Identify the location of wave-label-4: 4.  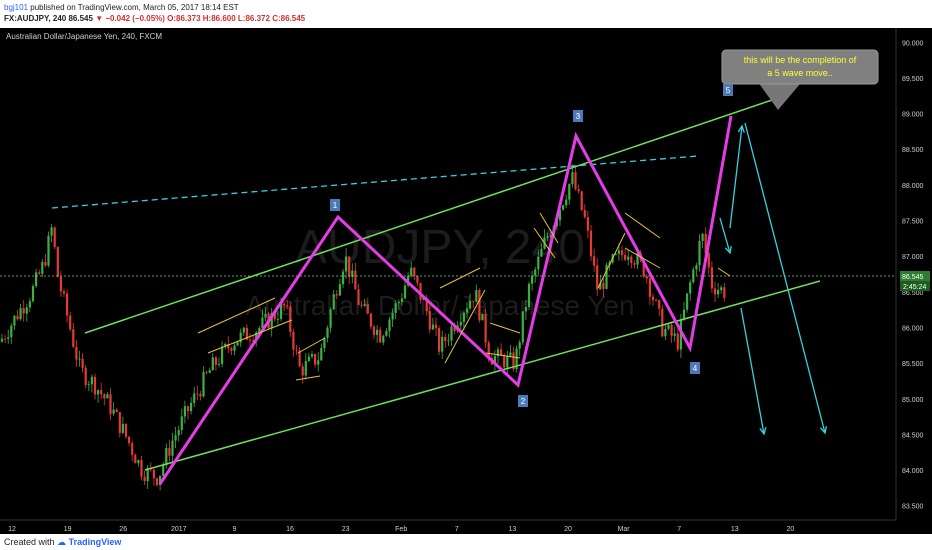
(695, 368).